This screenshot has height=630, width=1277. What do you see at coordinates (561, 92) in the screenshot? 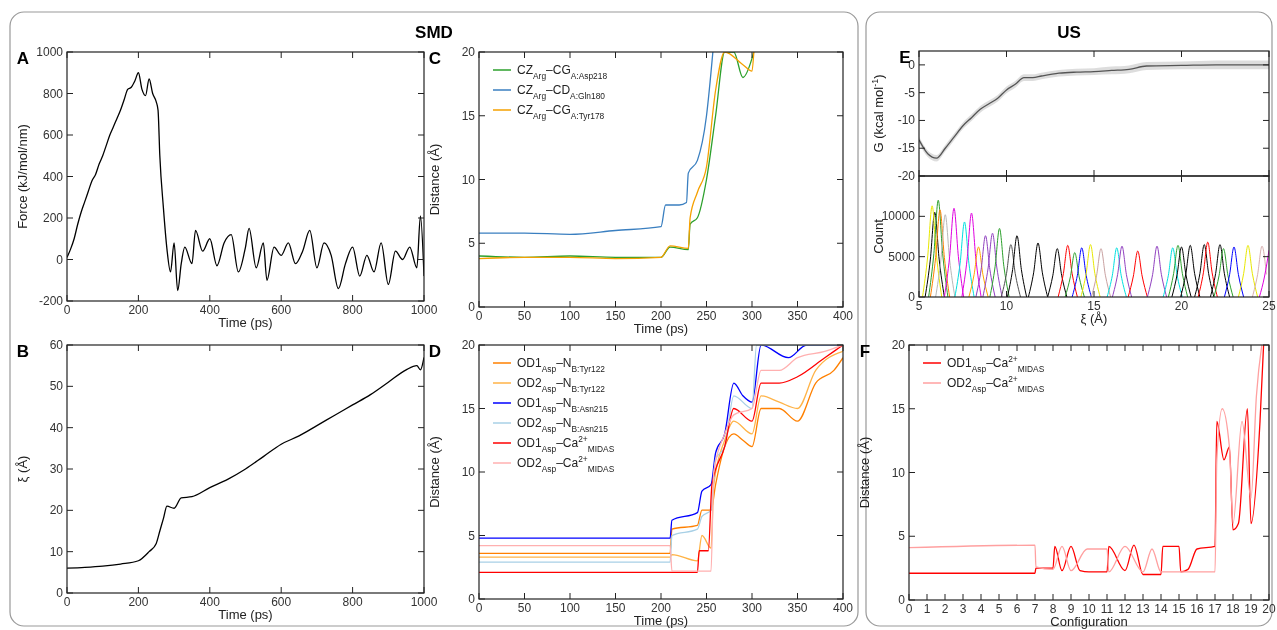
I see `legend-label: CZ$_{Arg}$–CD$_{A:Gln180}$` at bounding box center [561, 92].